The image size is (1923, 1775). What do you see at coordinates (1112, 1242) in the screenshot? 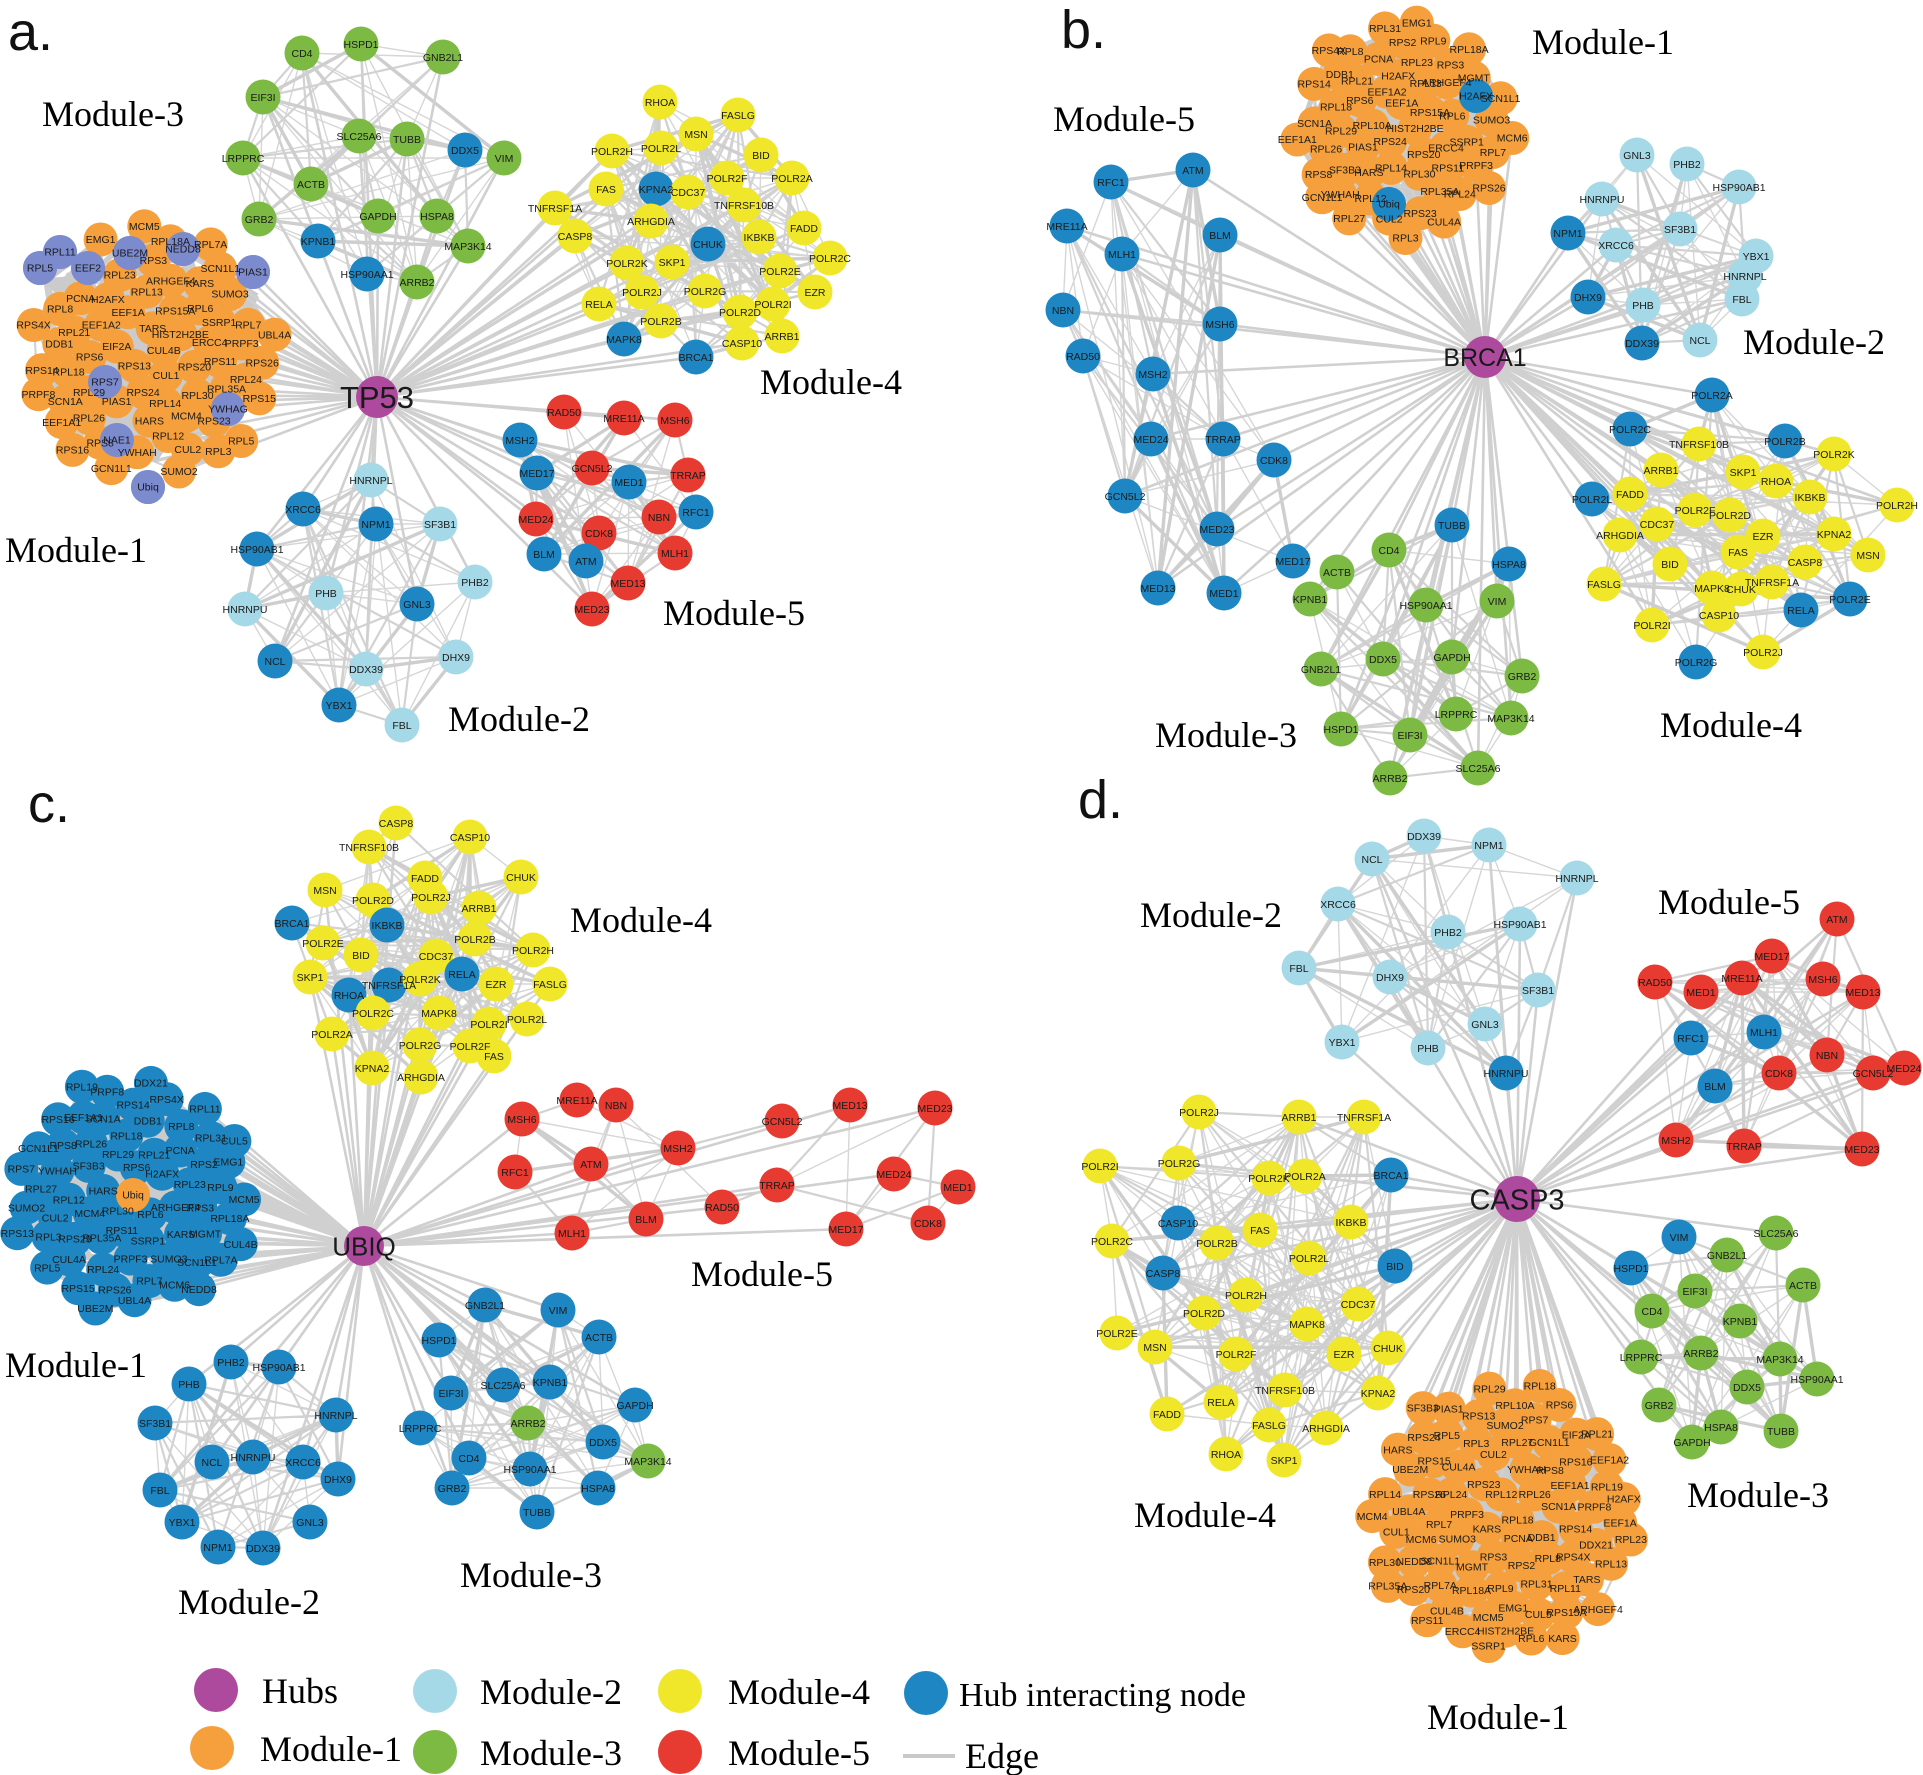
I see `svg-text: POLR2C` at bounding box center [1112, 1242].